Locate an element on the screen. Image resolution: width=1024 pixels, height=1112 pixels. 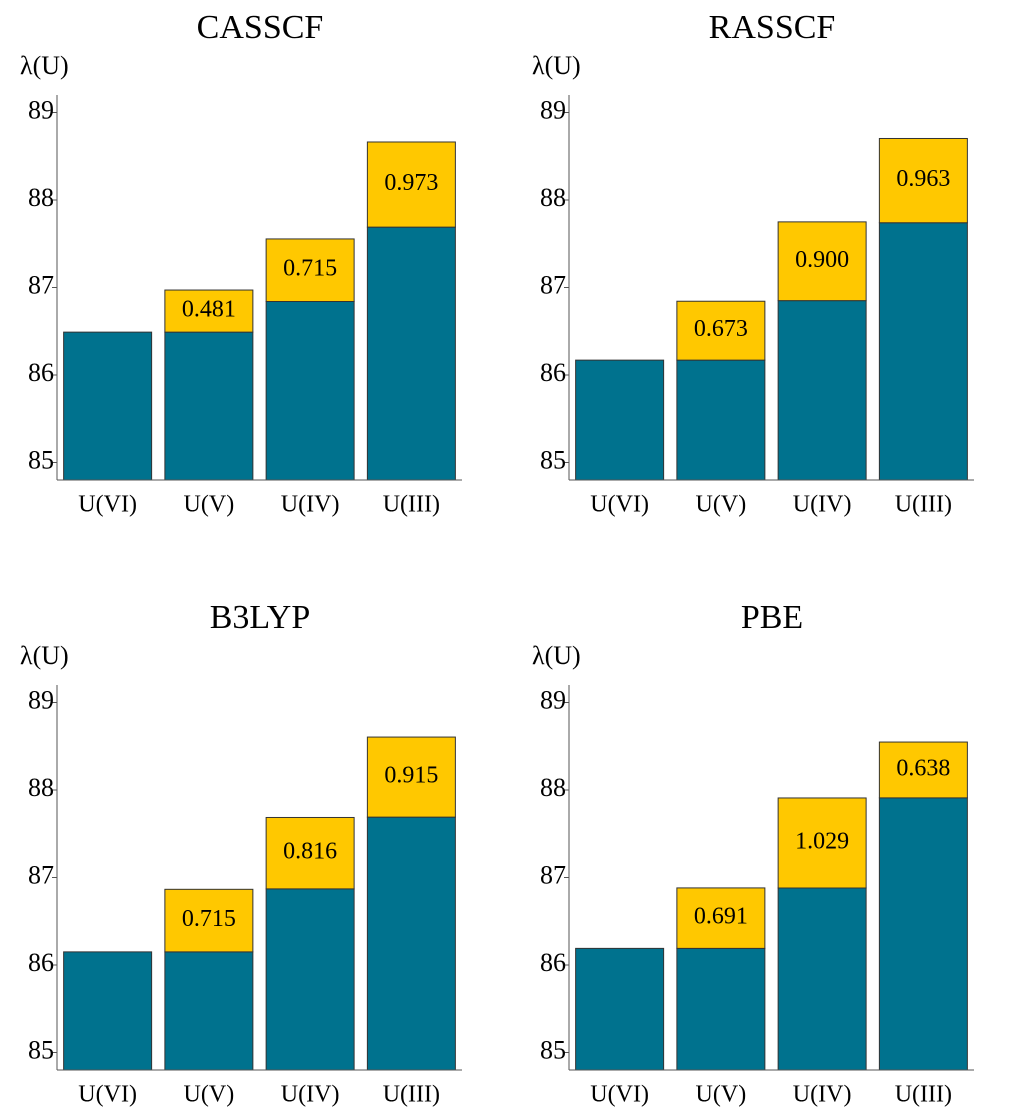
value-label: 0.963 is located at coordinates (923, 179).